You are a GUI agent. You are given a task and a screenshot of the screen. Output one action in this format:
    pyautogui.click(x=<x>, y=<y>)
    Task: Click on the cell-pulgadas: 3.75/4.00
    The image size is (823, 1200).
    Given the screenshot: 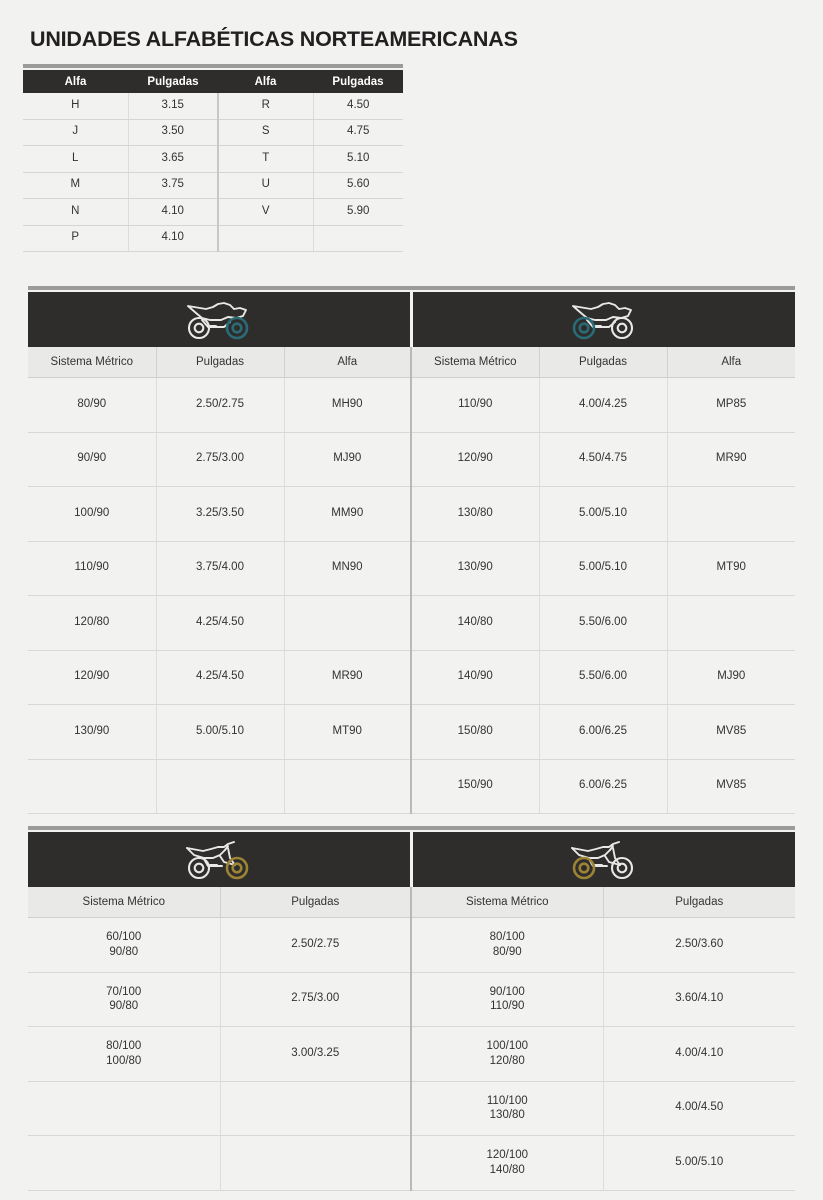 What is the action you would take?
    pyautogui.click(x=220, y=568)
    